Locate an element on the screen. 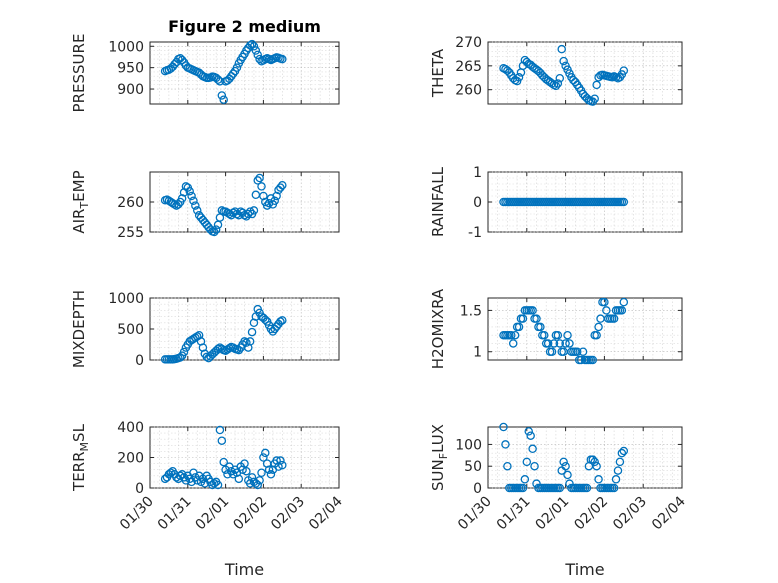 The width and height of the screenshot is (778, 583). x-tick-label: 01/30 is located at coordinates (137, 514).